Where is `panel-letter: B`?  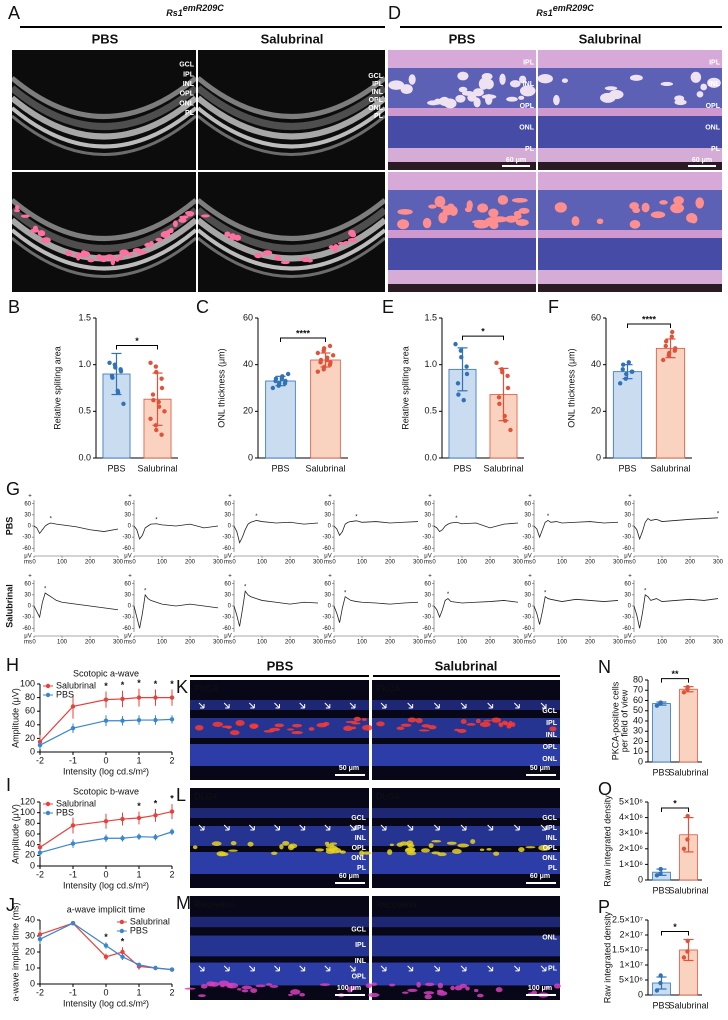
panel-letter: B is located at coordinates (14, 307).